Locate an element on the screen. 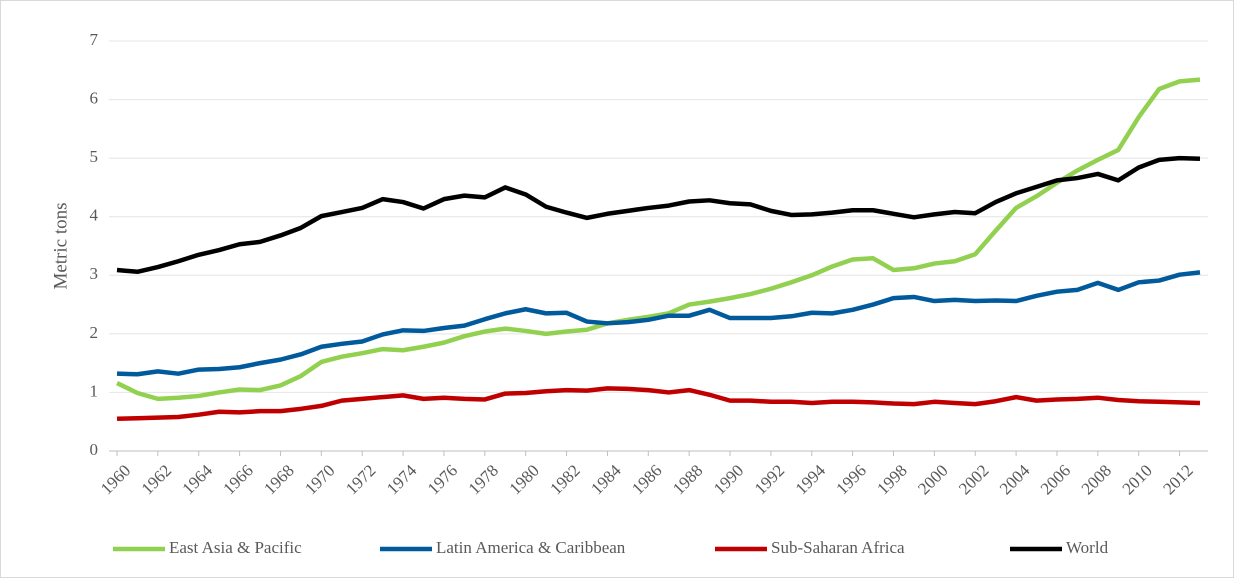 The image size is (1234, 578). y-tick-label: 7 is located at coordinates (94, 39).